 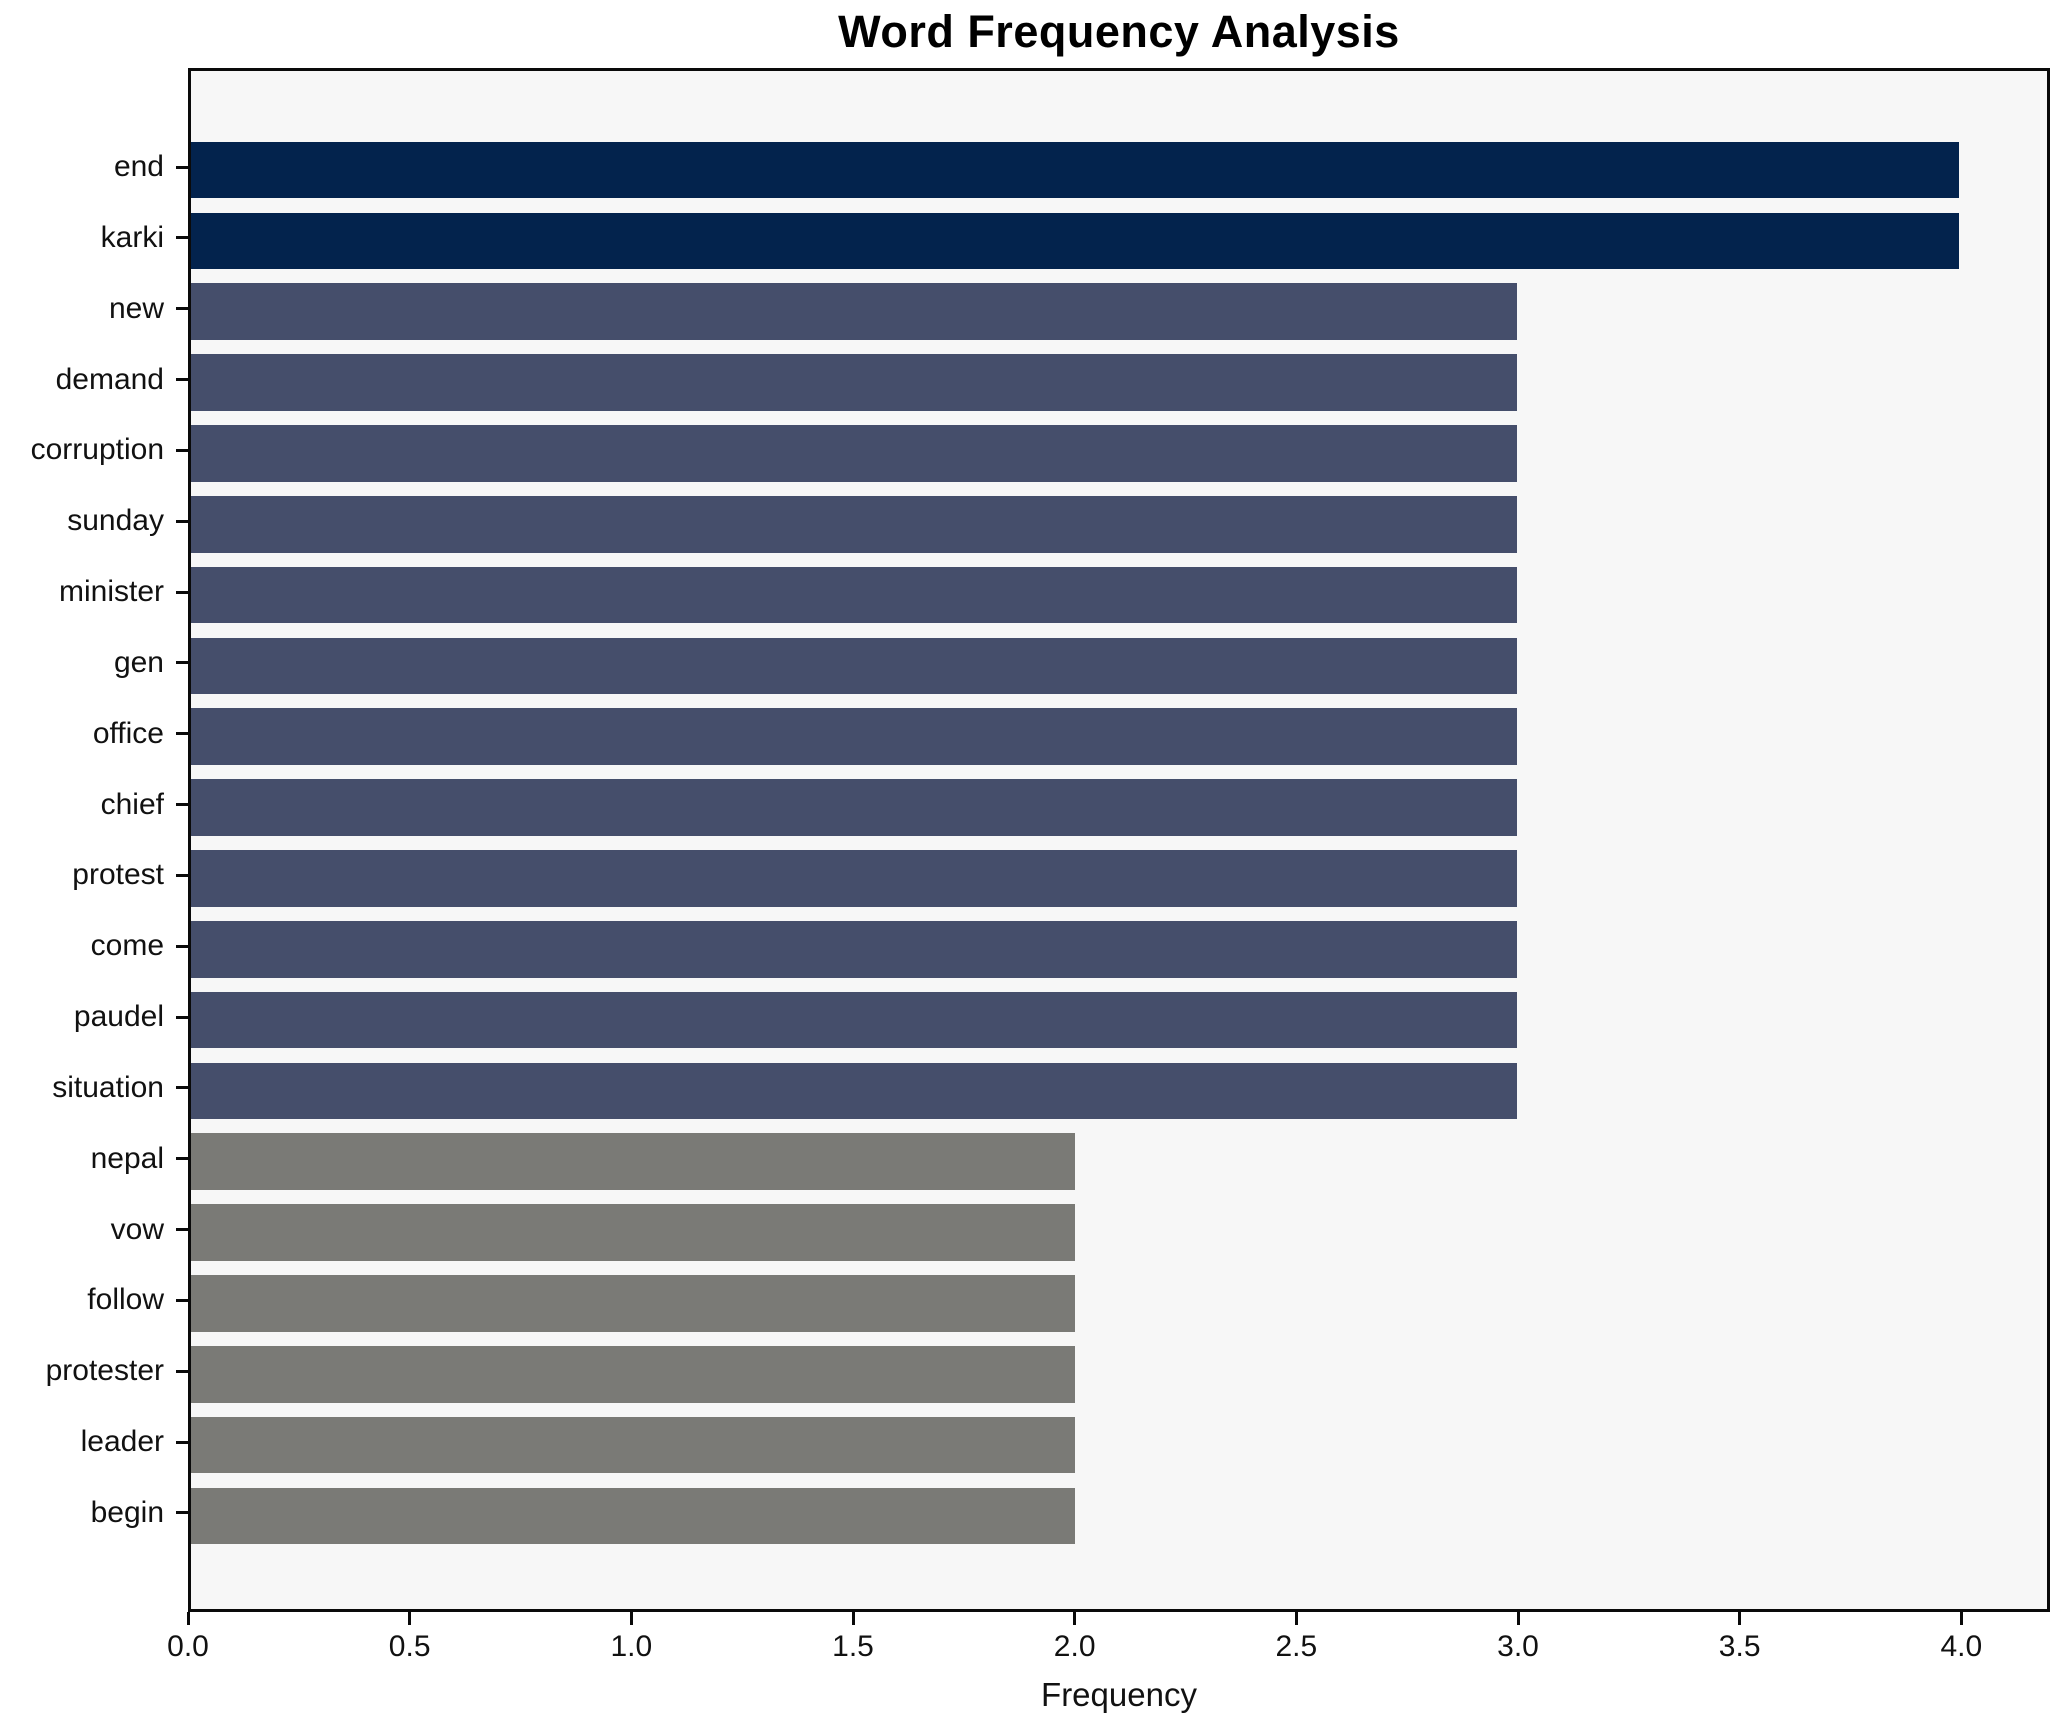 I want to click on bar-corruption, so click(x=854, y=453).